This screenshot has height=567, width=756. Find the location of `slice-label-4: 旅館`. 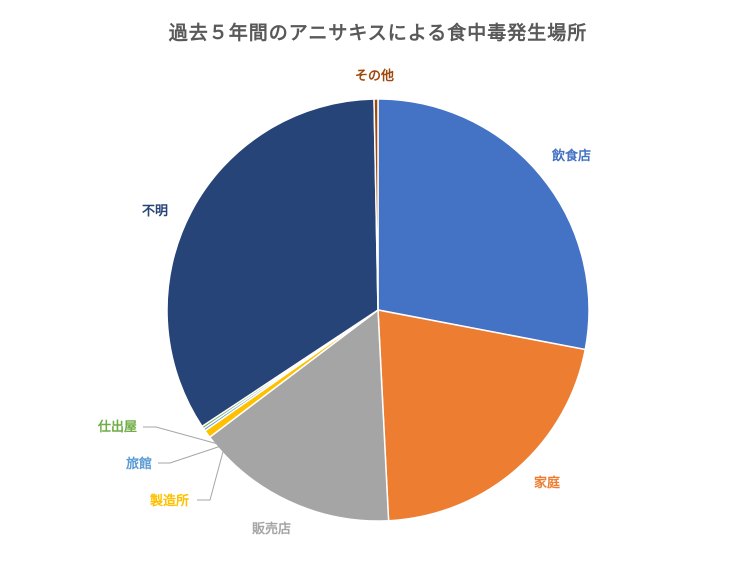

slice-label-4: 旅館 is located at coordinates (139, 464).